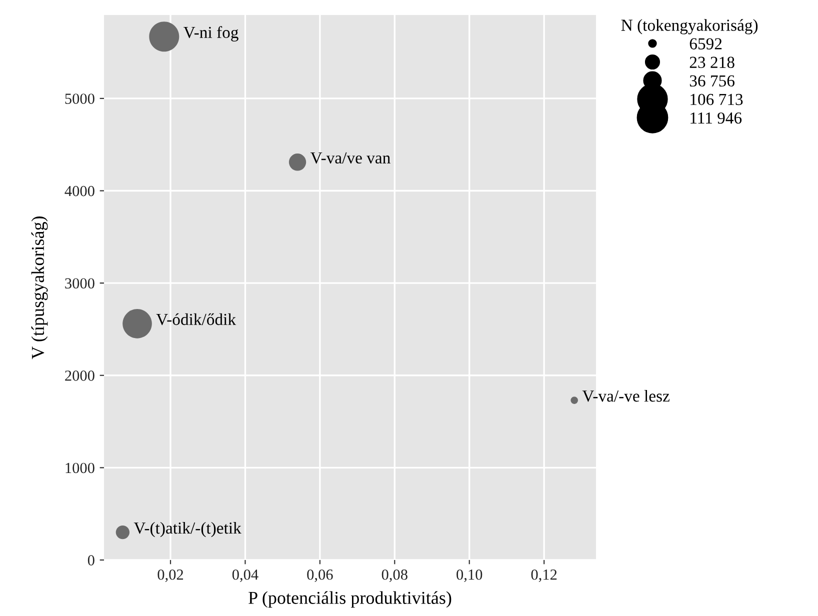 This screenshot has height=616, width=818. Describe the element at coordinates (188, 530) in the screenshot. I see `annotation: V-(t)atik/-(t)etik` at that location.